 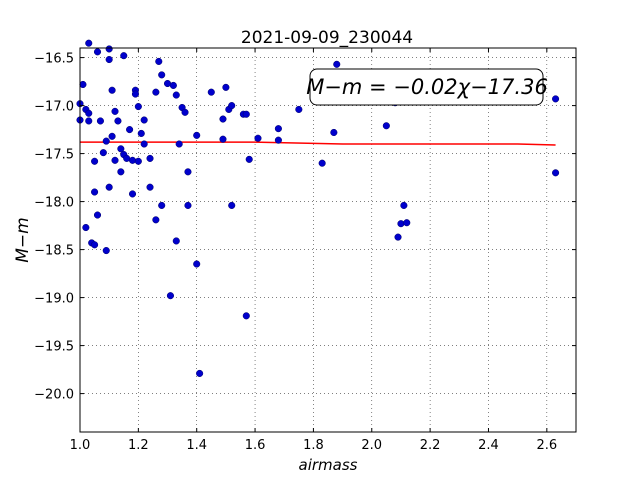 I want to click on x-tick-label: 1.2, so click(x=138, y=445).